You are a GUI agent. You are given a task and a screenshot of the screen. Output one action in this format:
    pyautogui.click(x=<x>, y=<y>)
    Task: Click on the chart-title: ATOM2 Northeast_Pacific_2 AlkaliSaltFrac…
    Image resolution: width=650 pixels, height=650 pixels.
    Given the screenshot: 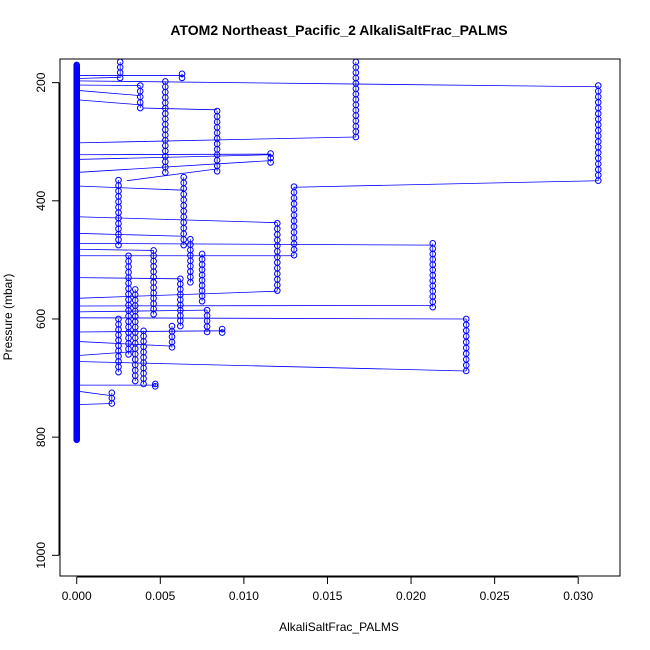 What is the action you would take?
    pyautogui.click(x=338, y=30)
    